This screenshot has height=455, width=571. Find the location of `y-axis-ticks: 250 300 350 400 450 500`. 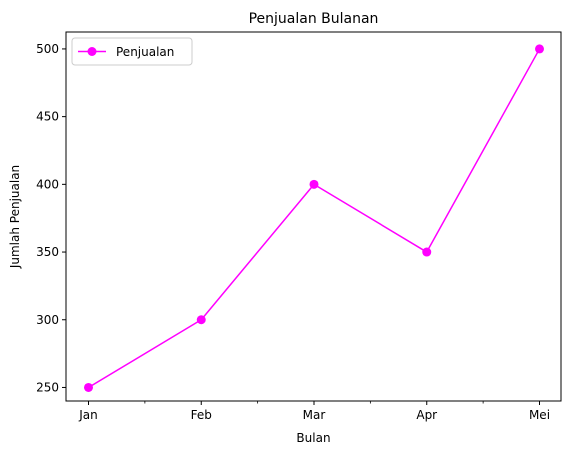

y-axis-ticks: 250 300 350 400 450 500 is located at coordinates (51, 218).